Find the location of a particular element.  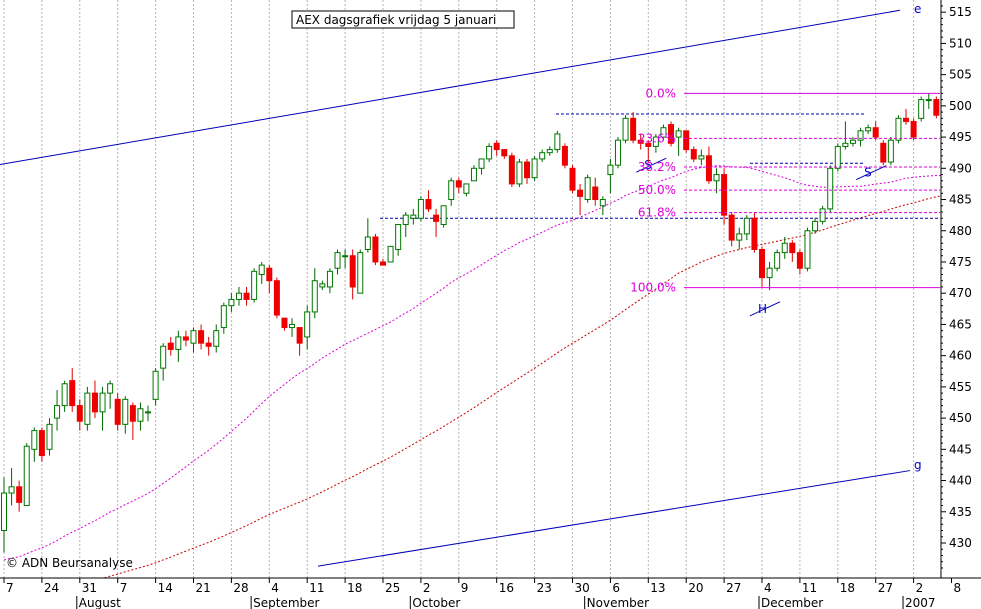

x-tick-label: 25 is located at coordinates (392, 588).